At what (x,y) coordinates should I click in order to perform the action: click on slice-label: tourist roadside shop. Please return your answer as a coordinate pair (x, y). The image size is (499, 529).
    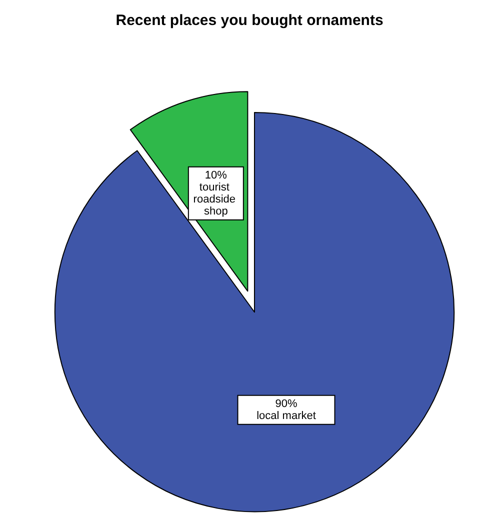
    Looking at the image, I should click on (216, 199).